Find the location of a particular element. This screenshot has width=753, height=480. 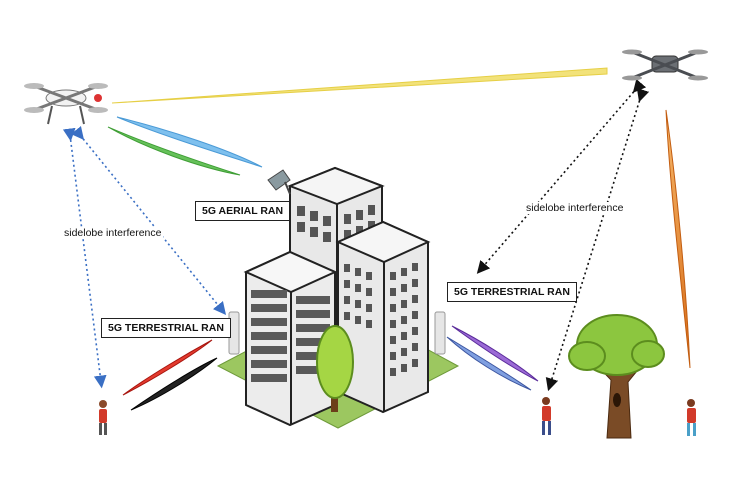

sidelobe-interference-right-label: sidelobe interference is located at coordinates (575, 208).